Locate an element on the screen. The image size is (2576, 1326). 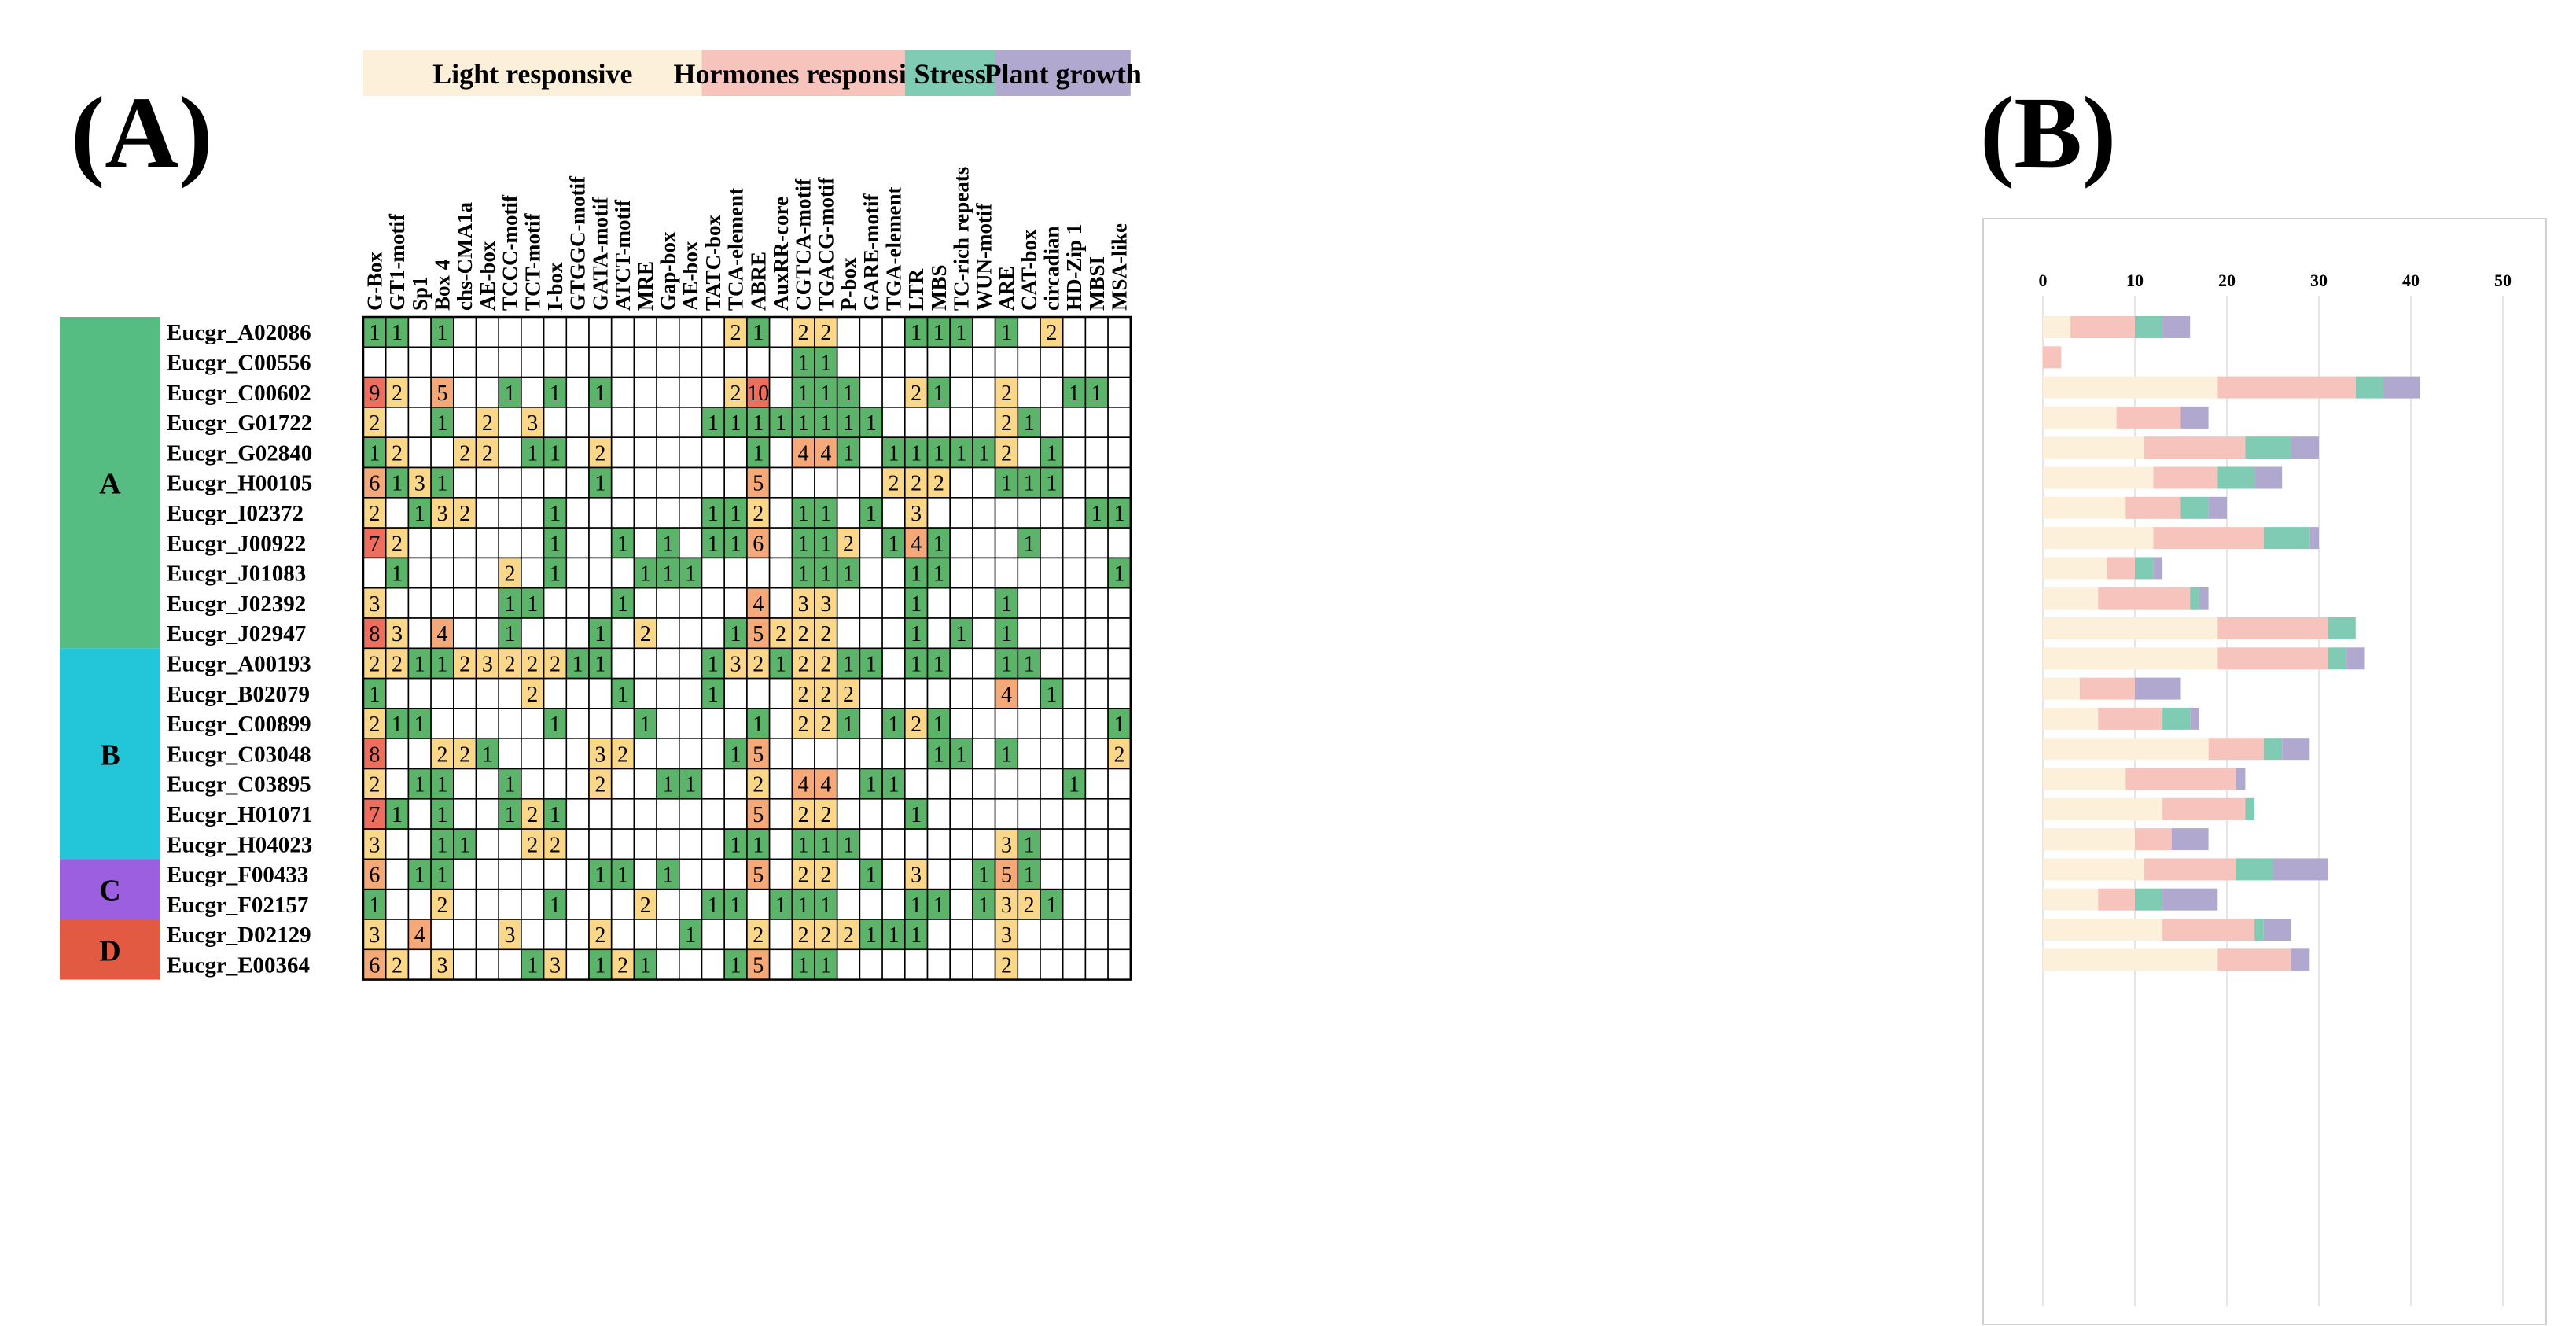
motif-label: LTR is located at coordinates (916, 289).